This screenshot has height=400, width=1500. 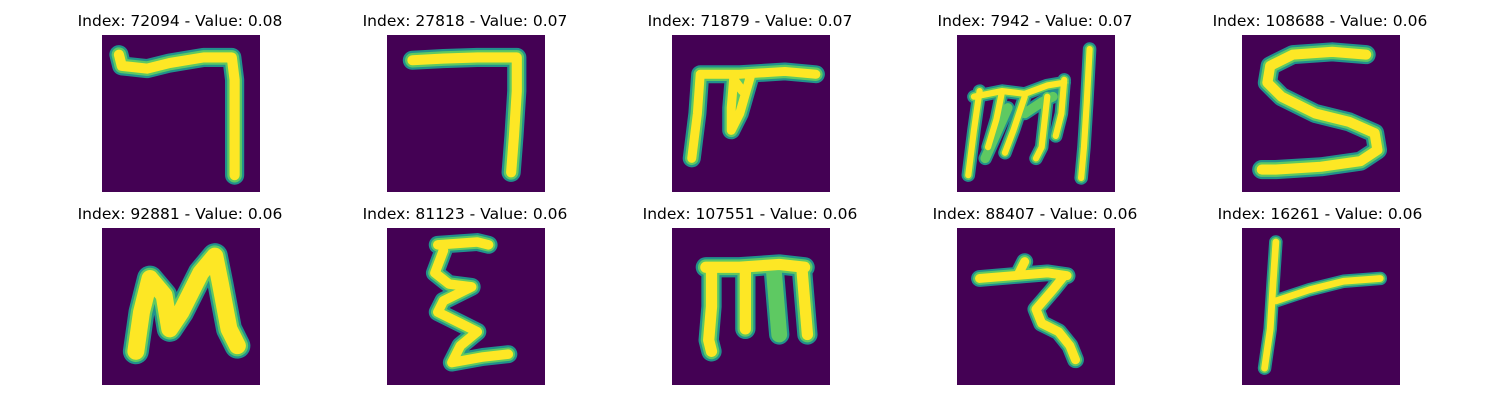 I want to click on panel-title: Index: 27818 - Value: 0.07, so click(x=465, y=21).